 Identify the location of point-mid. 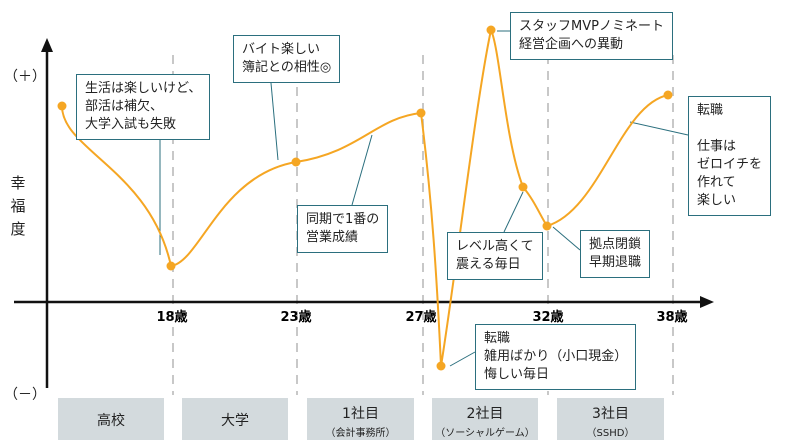
(523, 187).